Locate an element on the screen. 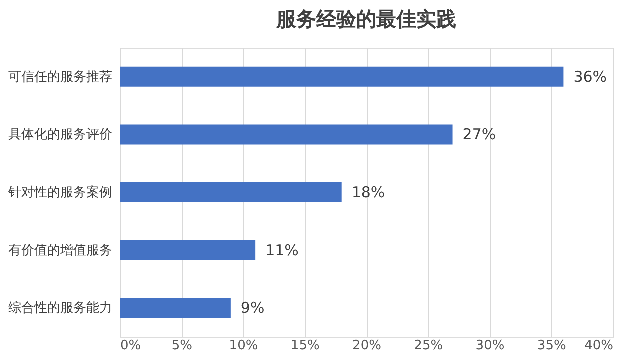 The image size is (635, 362). y-tick-label: 综合性的服务能力 is located at coordinates (60, 308).